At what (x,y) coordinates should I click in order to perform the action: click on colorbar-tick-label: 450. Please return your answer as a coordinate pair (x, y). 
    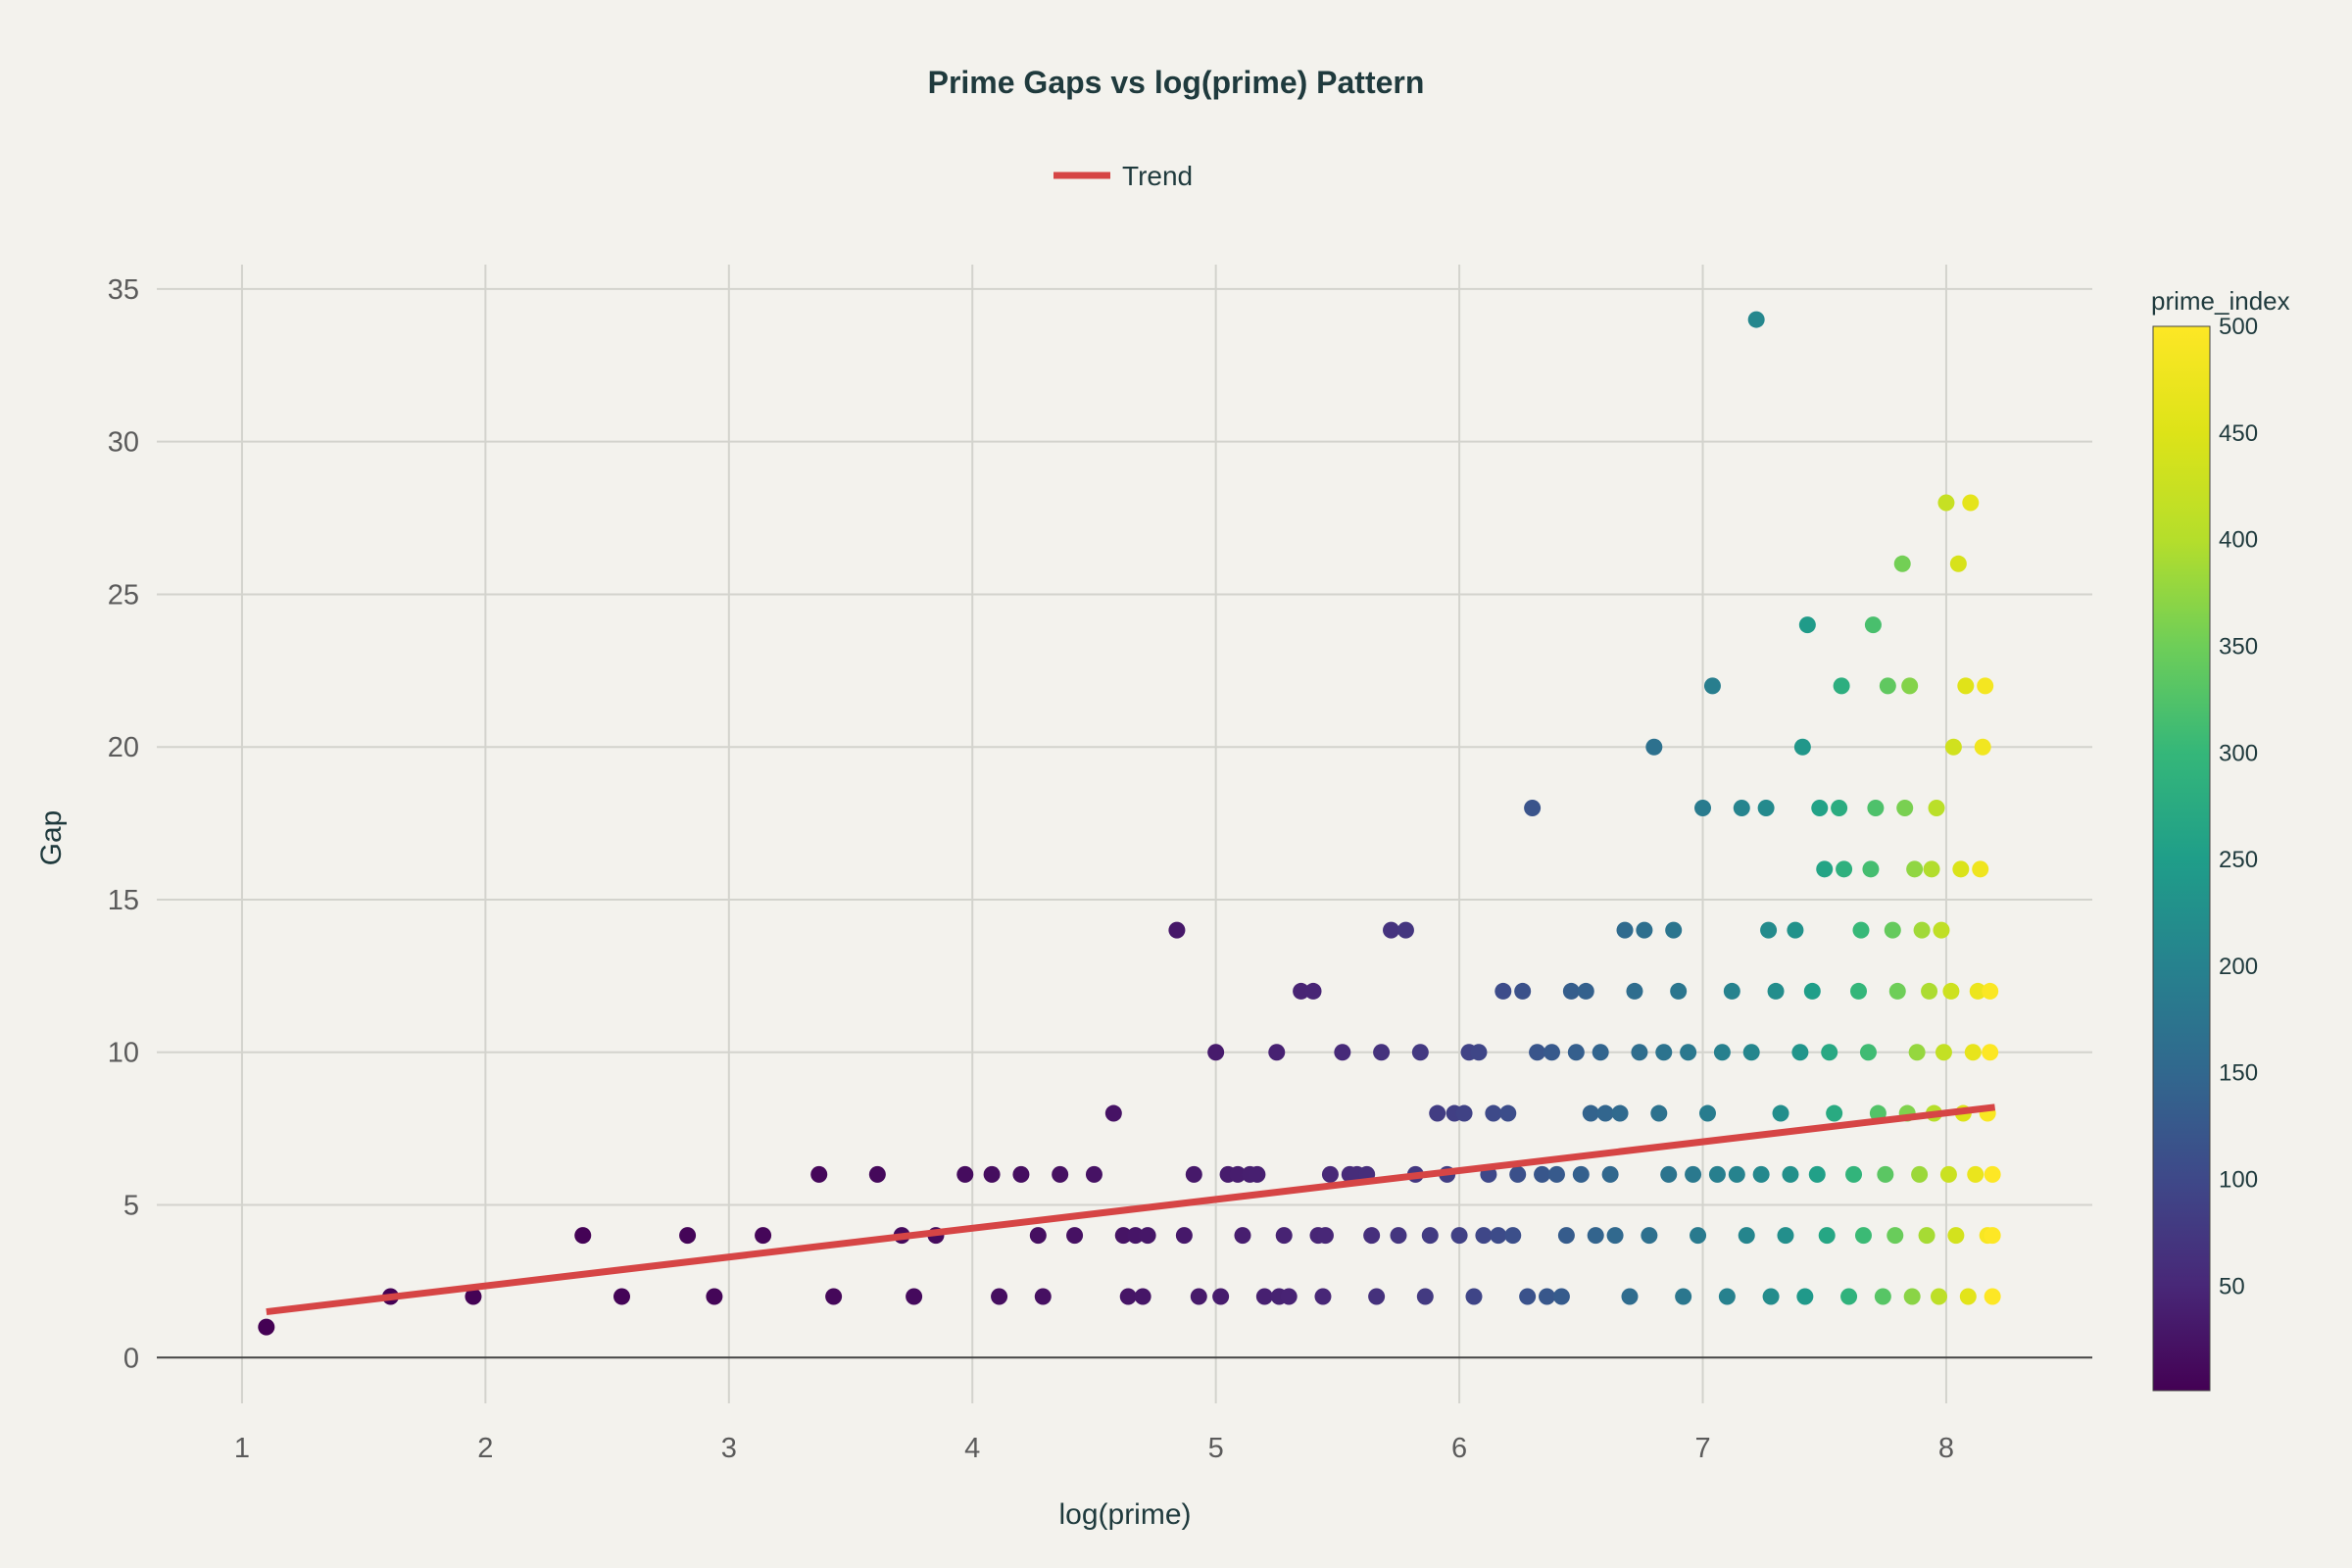
    Looking at the image, I should click on (2238, 433).